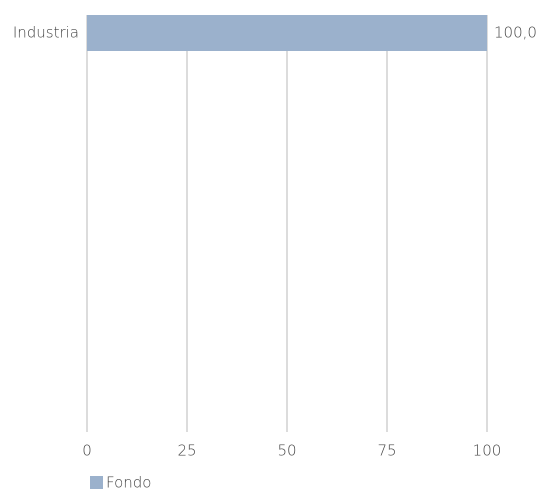 The image size is (539, 495). What do you see at coordinates (186, 451) in the screenshot?
I see `x-tick-label: 25` at bounding box center [186, 451].